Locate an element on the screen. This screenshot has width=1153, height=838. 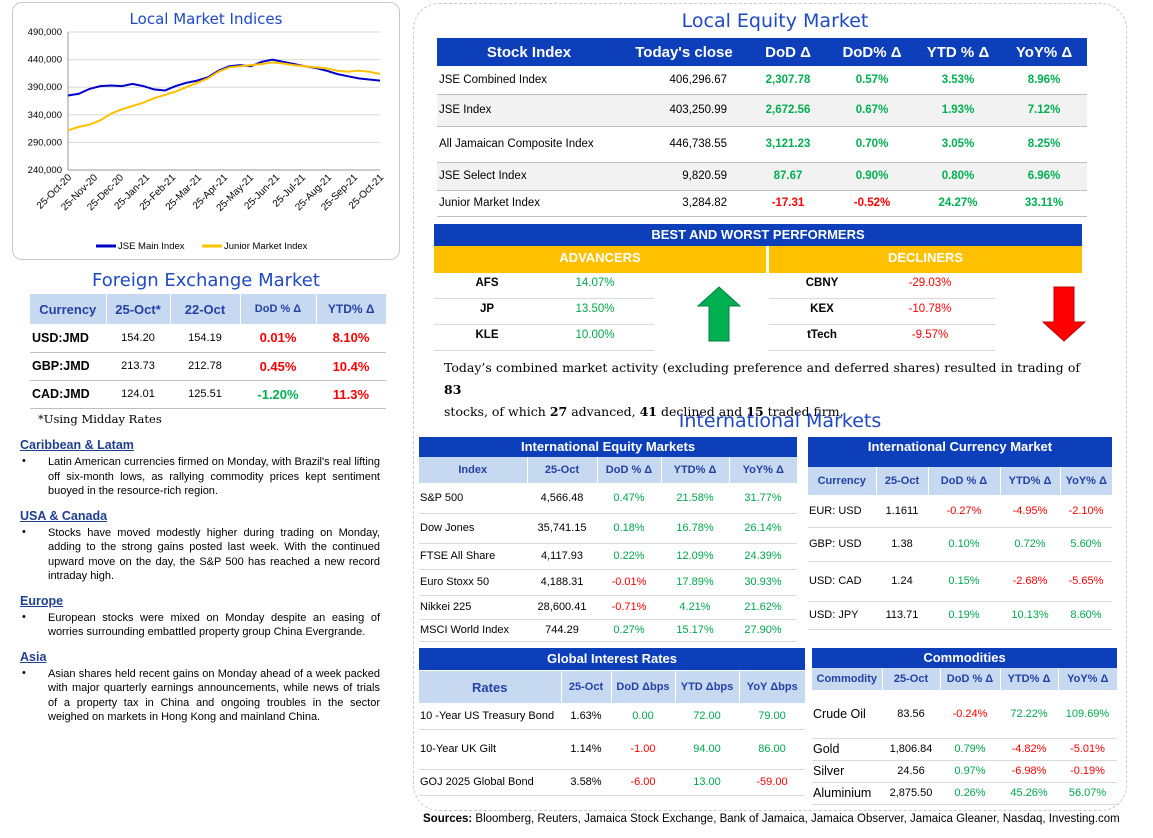
table-row: Nikkei 225 28,600.41 -0.71% 4.21% 21.62% is located at coordinates (608, 607).